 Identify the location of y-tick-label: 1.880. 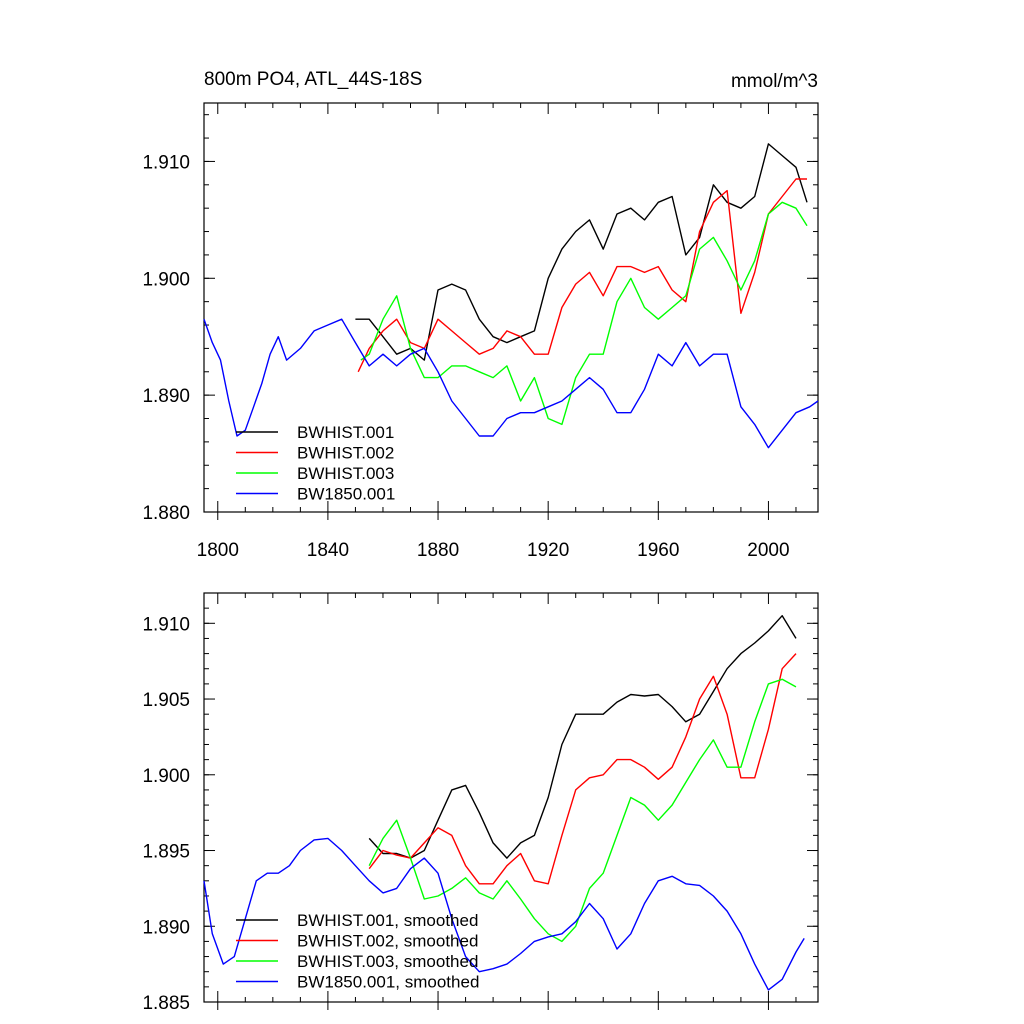
(166, 513).